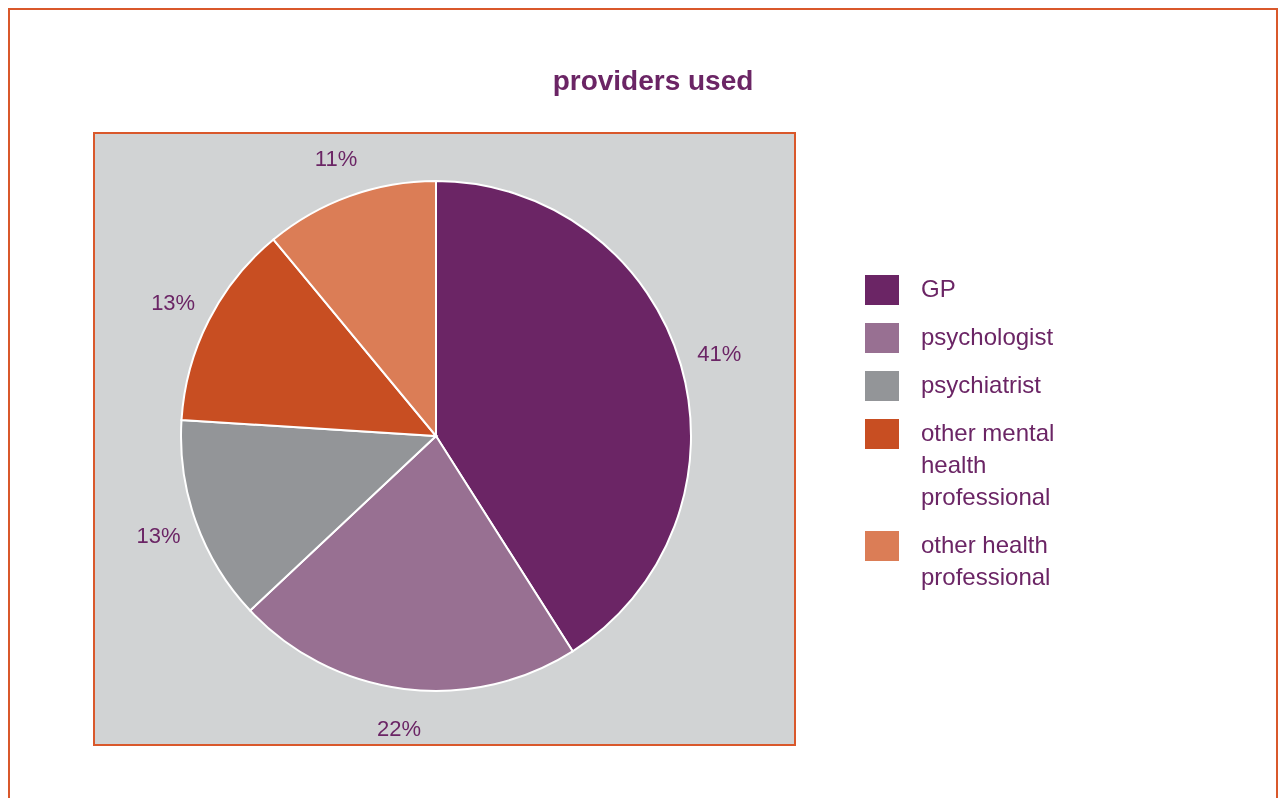 This screenshot has height=799, width=1286. What do you see at coordinates (653, 81) in the screenshot?
I see `chart-title: providers used` at bounding box center [653, 81].